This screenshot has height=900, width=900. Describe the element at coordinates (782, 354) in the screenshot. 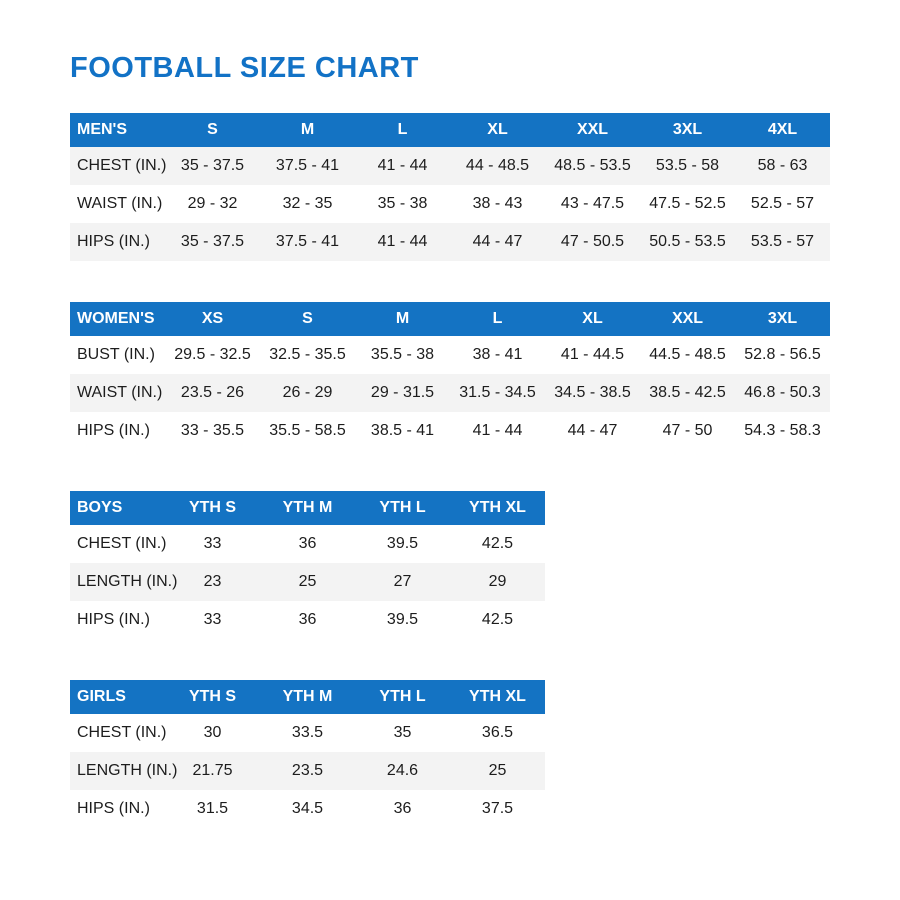

I see `size-value-cell: 52.8 - 56.5` at that location.